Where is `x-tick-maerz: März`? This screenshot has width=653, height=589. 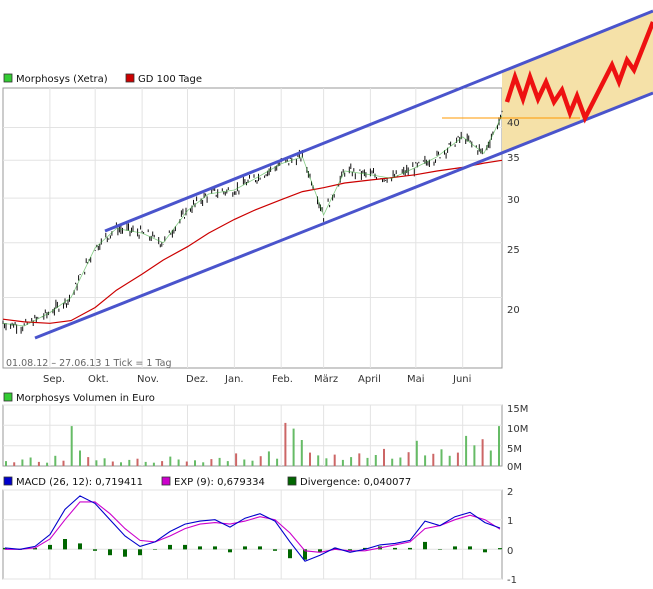 x-tick-maerz: März is located at coordinates (326, 379).